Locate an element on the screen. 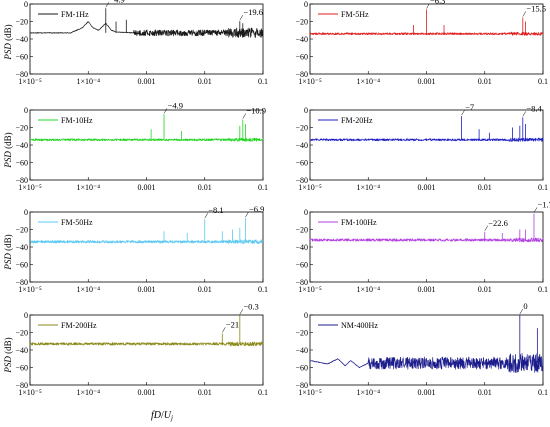 The height and width of the screenshot is (427, 550). legend-label: FM-200Hz is located at coordinates (79, 325).